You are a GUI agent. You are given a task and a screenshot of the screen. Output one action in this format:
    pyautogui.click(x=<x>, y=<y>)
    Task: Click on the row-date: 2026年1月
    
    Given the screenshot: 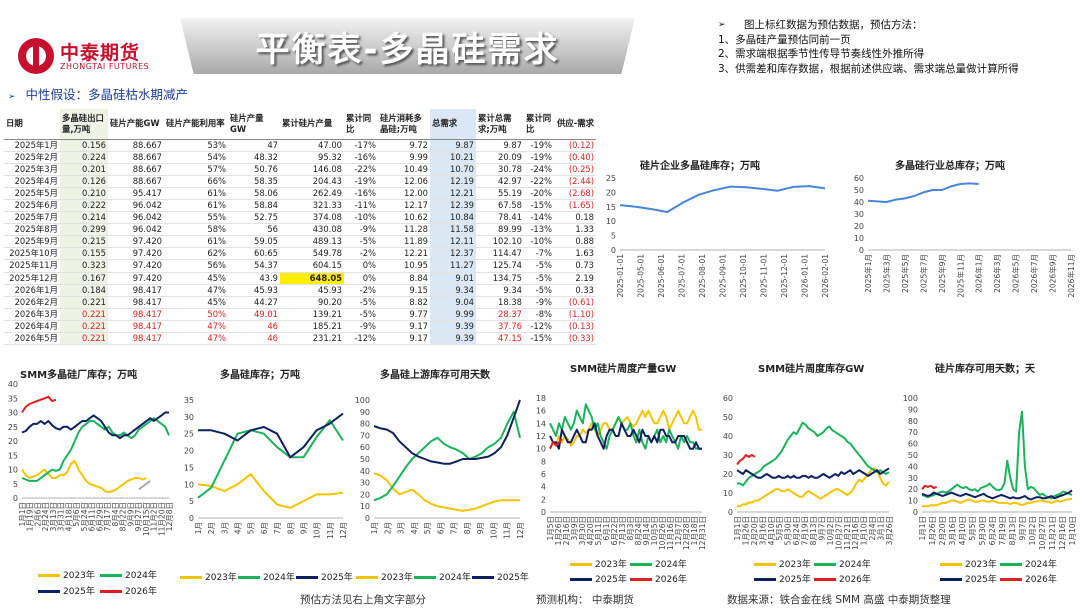 What is the action you would take?
    pyautogui.click(x=32, y=290)
    